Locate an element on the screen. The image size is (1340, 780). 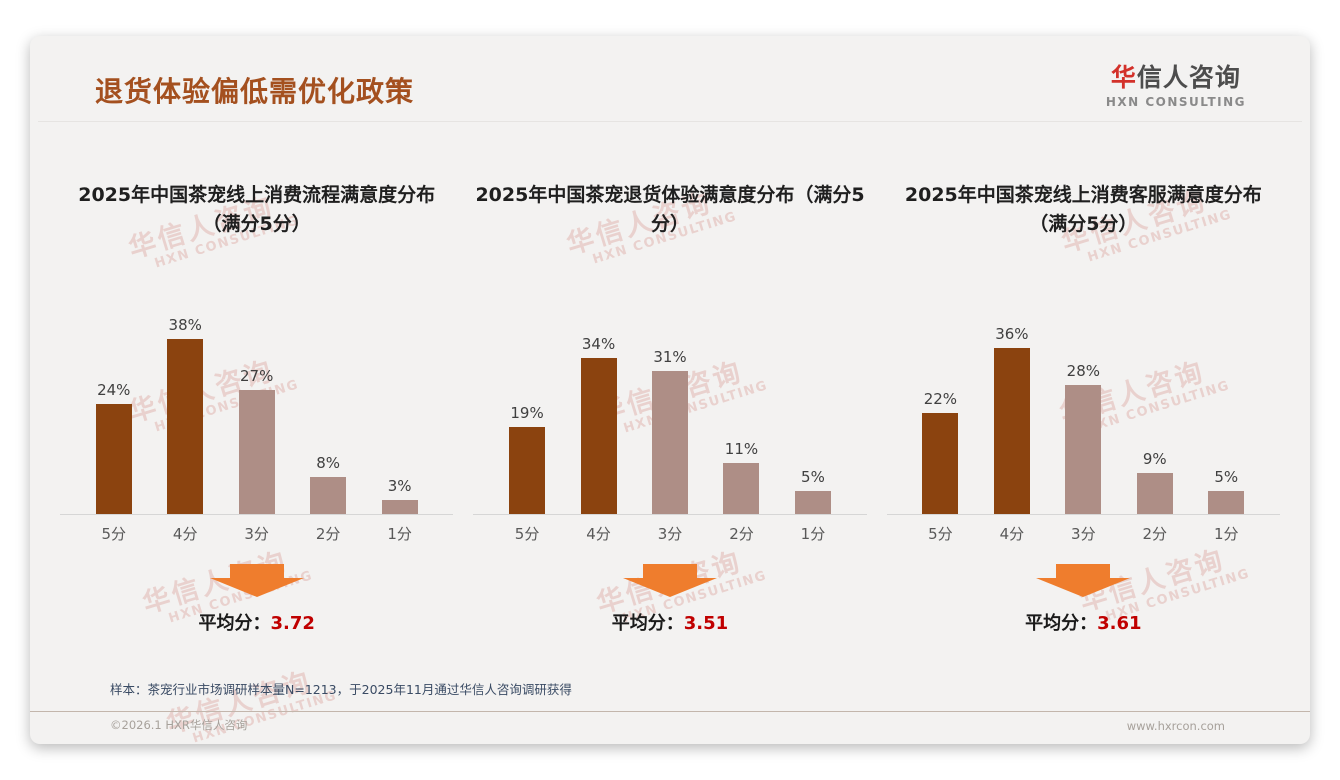
average-value: 3.61 is located at coordinates (1119, 623).